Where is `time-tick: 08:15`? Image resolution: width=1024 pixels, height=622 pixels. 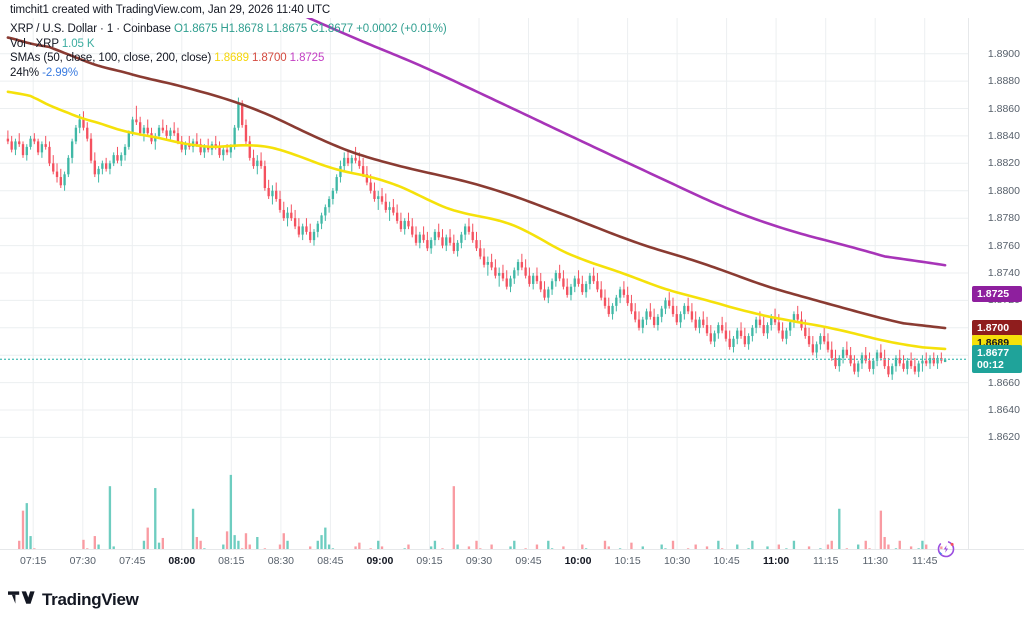
time-tick: 08:15 is located at coordinates (231, 561).